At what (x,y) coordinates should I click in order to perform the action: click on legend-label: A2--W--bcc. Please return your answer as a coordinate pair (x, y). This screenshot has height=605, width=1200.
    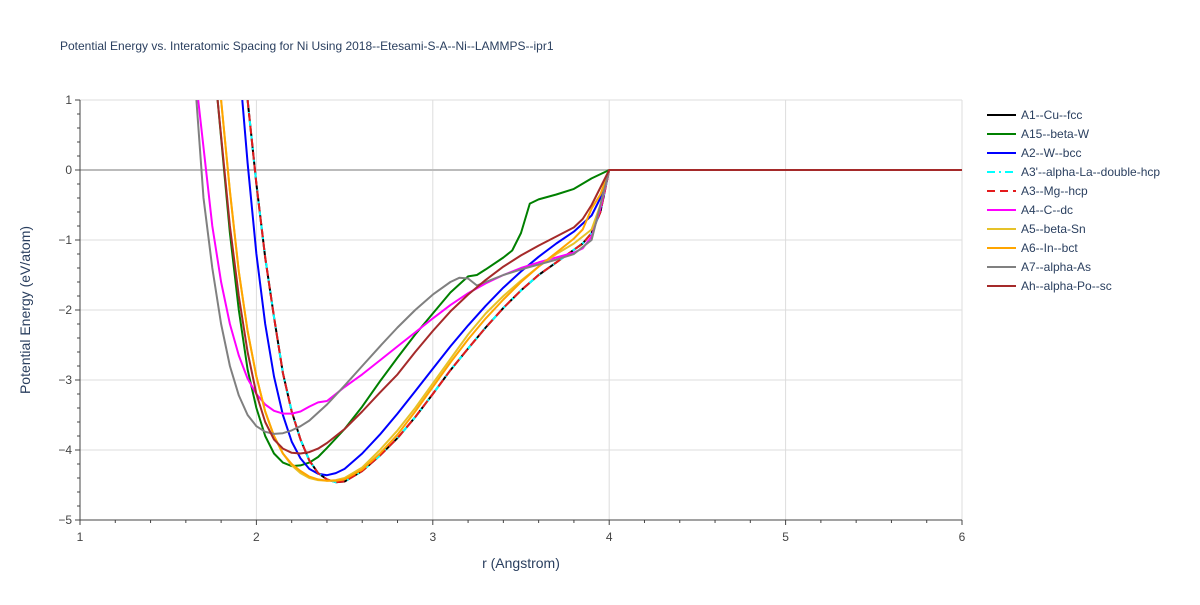
    Looking at the image, I should click on (1051, 153).